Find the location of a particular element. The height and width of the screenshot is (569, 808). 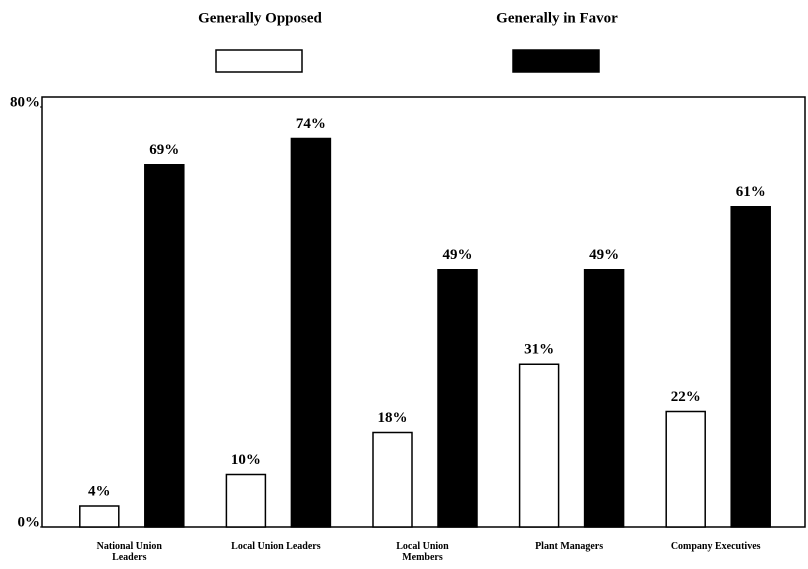

x-tick-label: Local Union Leaders is located at coordinates (276, 546).